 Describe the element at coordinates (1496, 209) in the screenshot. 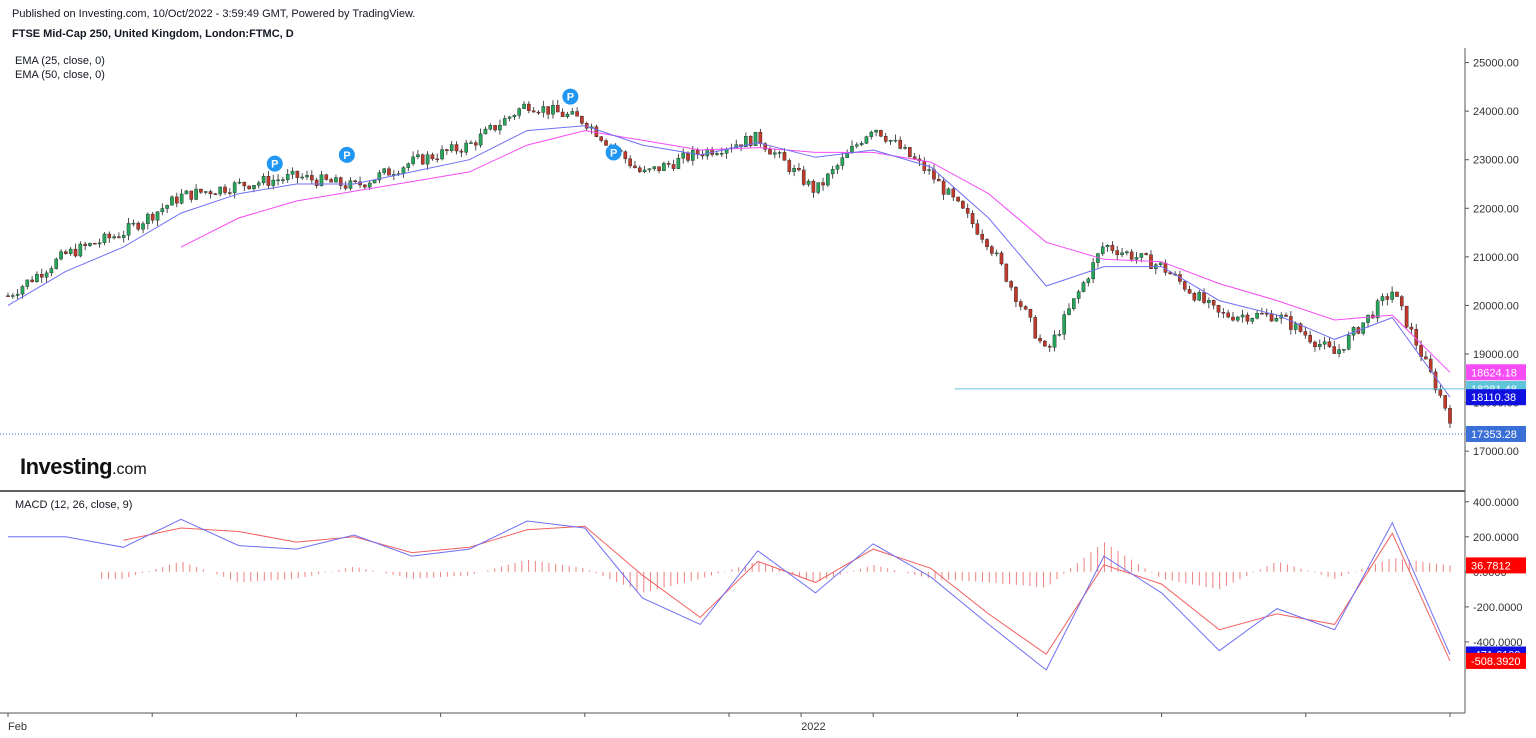

I see `price-tick-label: 22000.00` at that location.